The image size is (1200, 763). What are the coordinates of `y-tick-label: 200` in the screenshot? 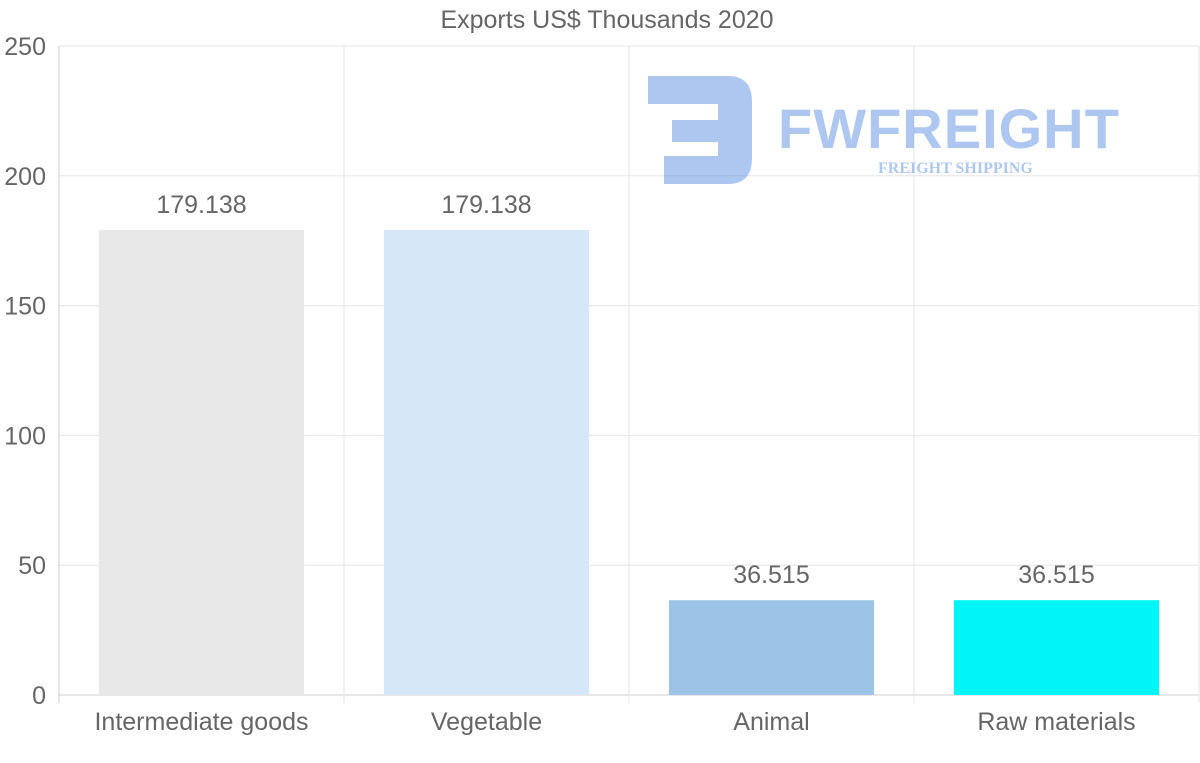 It's located at (25, 177).